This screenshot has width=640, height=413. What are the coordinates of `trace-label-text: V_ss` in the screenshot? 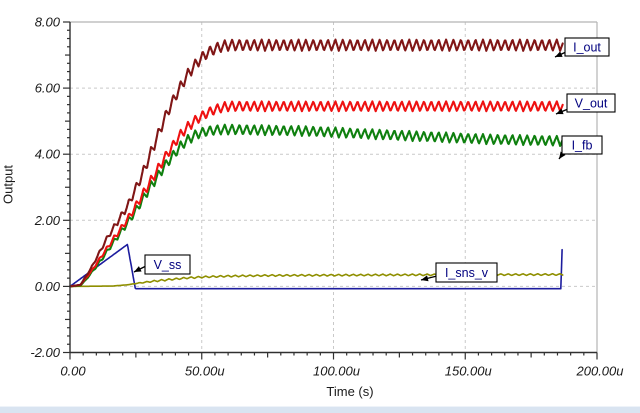 It's located at (168, 265).